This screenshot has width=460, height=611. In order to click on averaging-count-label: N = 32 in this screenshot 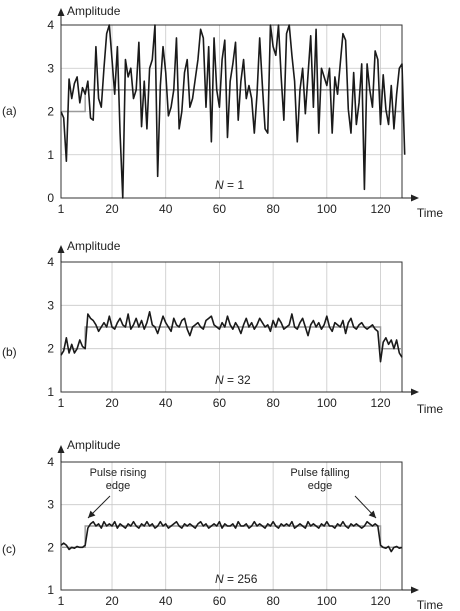, I will do `click(233, 380)`.